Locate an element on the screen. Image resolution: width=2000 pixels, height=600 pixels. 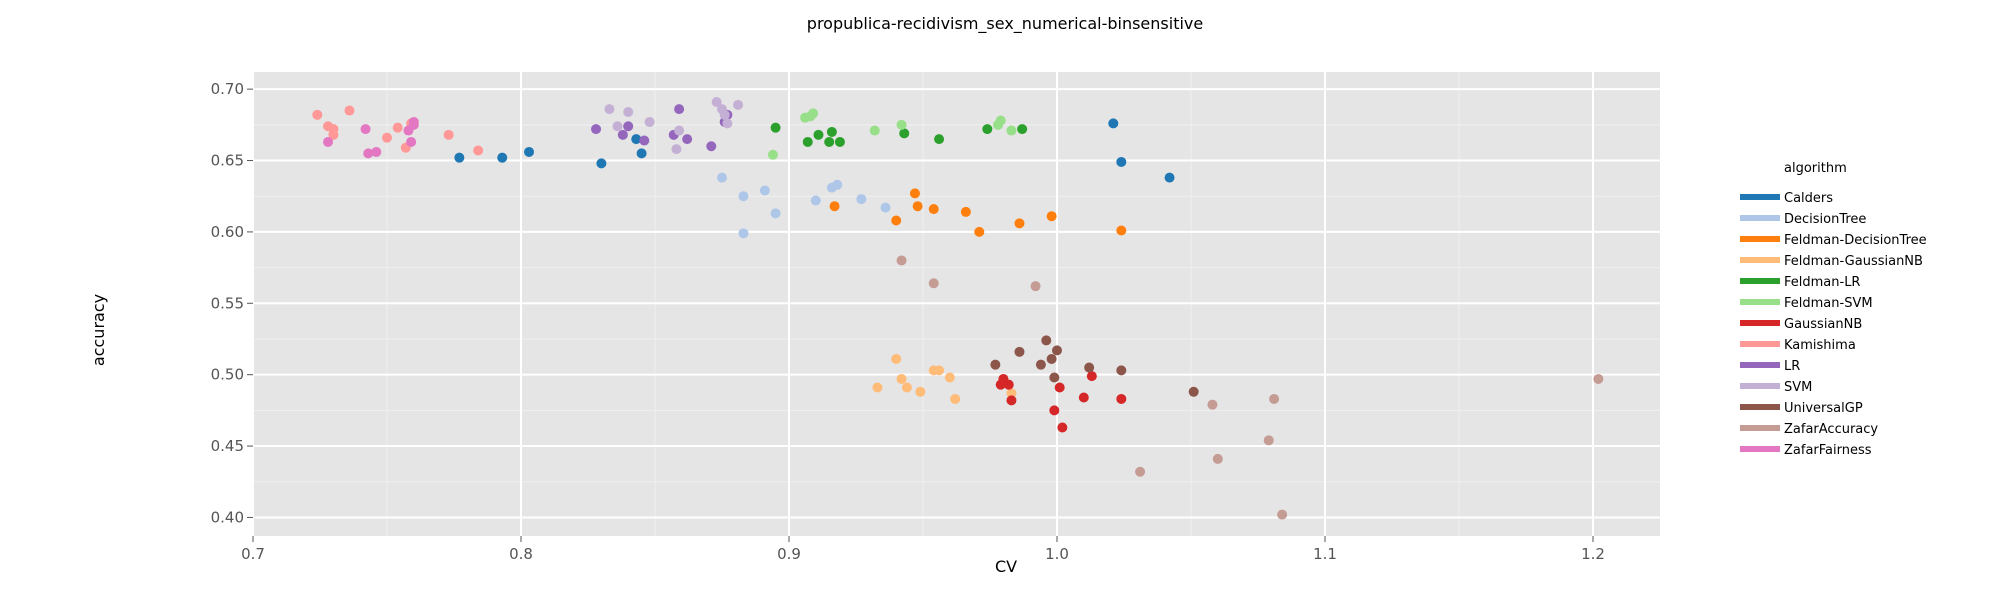
y-tick-label: 0.50 is located at coordinates (227, 375).